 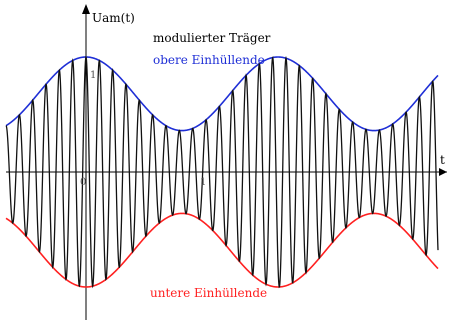 I want to click on y-axis-label: Uam(t), so click(x=113, y=18).